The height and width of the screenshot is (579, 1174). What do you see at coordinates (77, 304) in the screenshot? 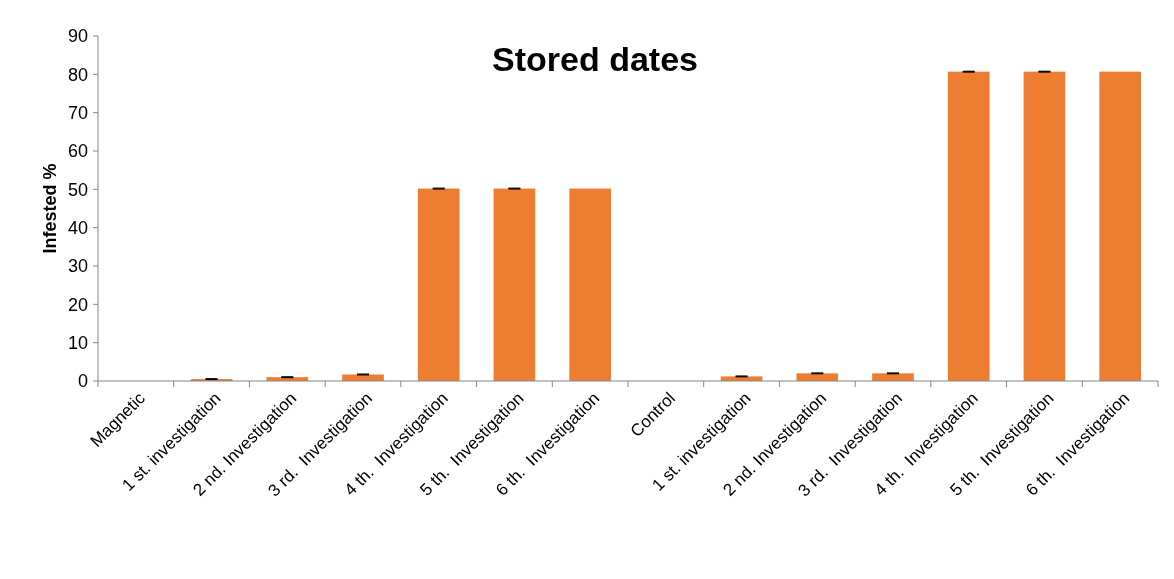
I see `y-tick-label: 20` at bounding box center [77, 304].